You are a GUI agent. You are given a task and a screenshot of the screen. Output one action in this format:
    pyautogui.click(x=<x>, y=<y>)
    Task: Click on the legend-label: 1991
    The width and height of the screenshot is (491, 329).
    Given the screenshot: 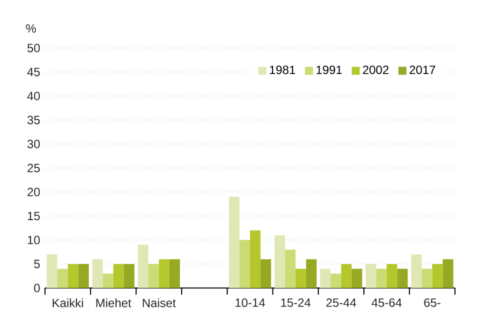 What is the action you would take?
    pyautogui.click(x=329, y=70)
    